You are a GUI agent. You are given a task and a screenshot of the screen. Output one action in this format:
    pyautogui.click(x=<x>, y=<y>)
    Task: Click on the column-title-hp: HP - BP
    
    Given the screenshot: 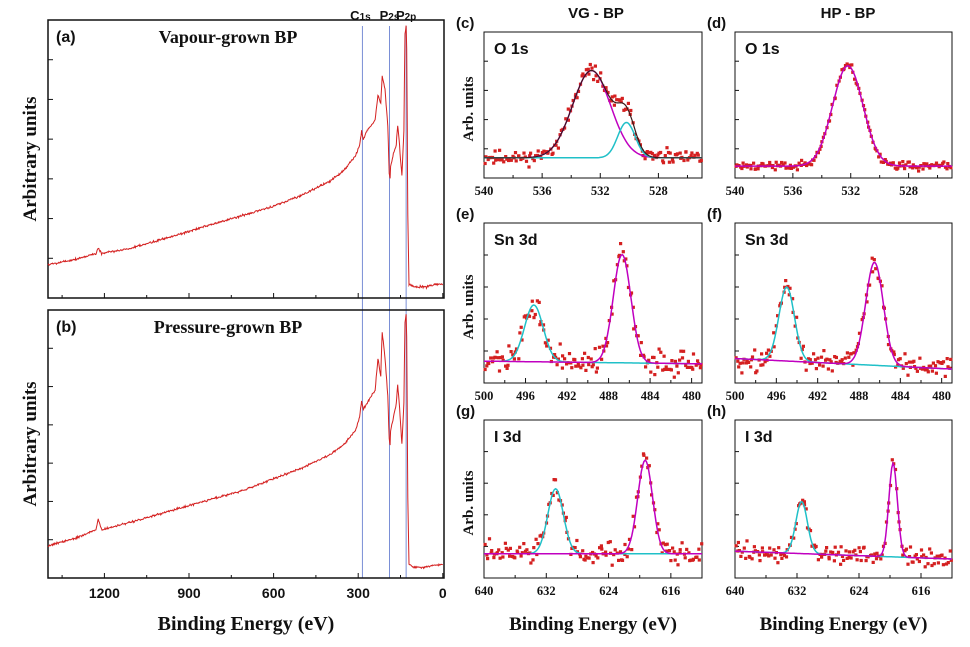 What is the action you would take?
    pyautogui.click(x=848, y=13)
    